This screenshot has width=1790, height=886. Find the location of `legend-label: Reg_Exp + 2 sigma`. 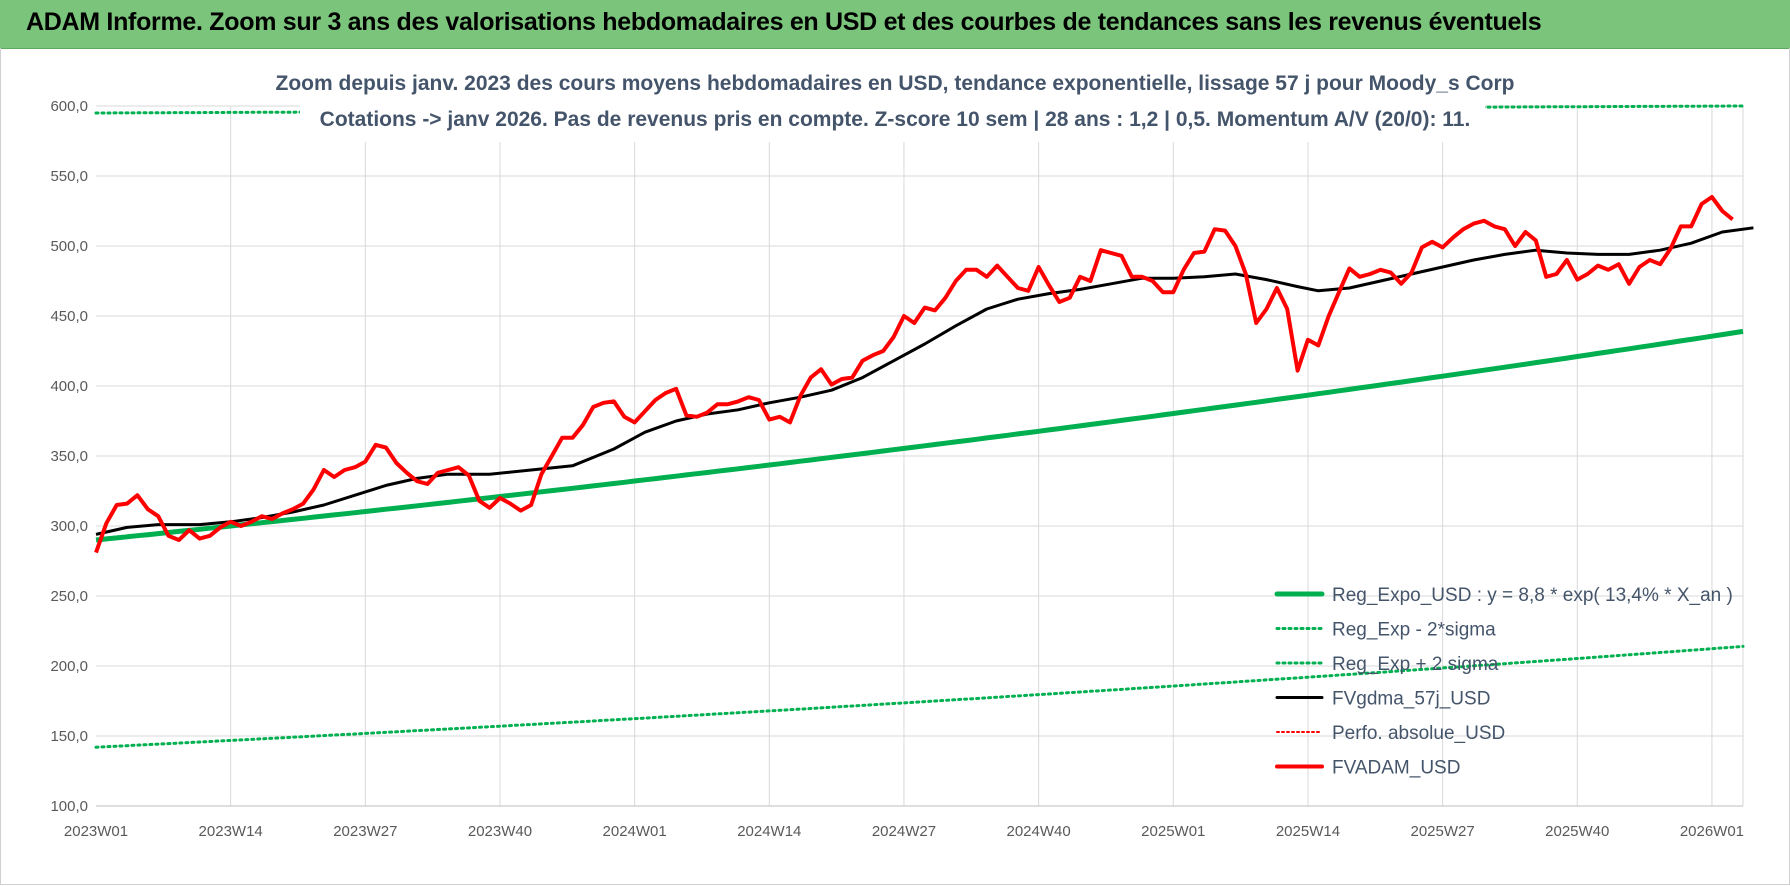

legend-label: Reg_Exp + 2 sigma is located at coordinates (1415, 664).